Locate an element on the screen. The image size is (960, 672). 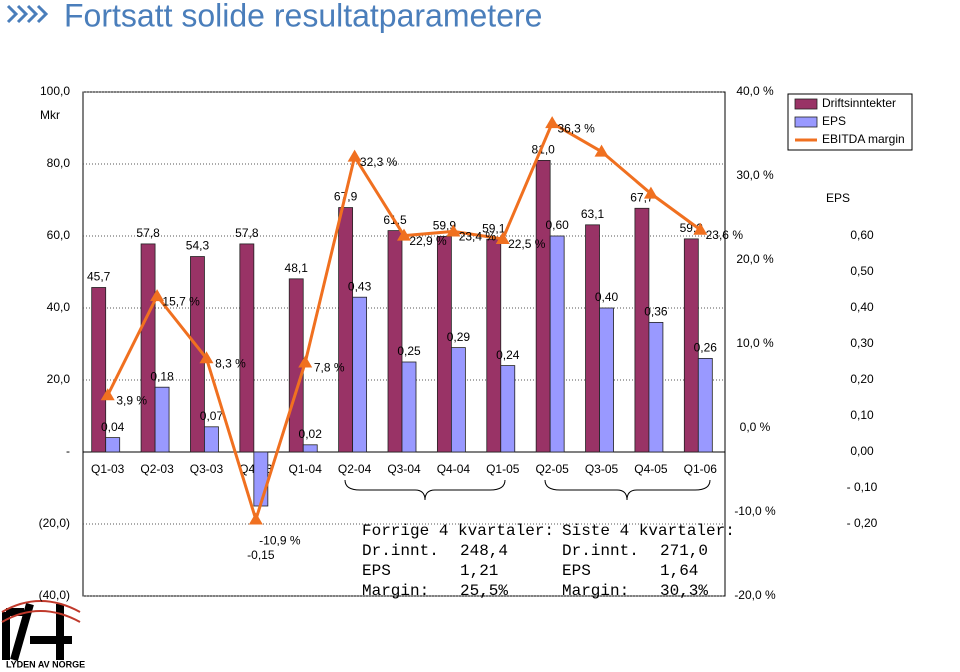
x-tick-label: Q1-05 is located at coordinates (503, 469).